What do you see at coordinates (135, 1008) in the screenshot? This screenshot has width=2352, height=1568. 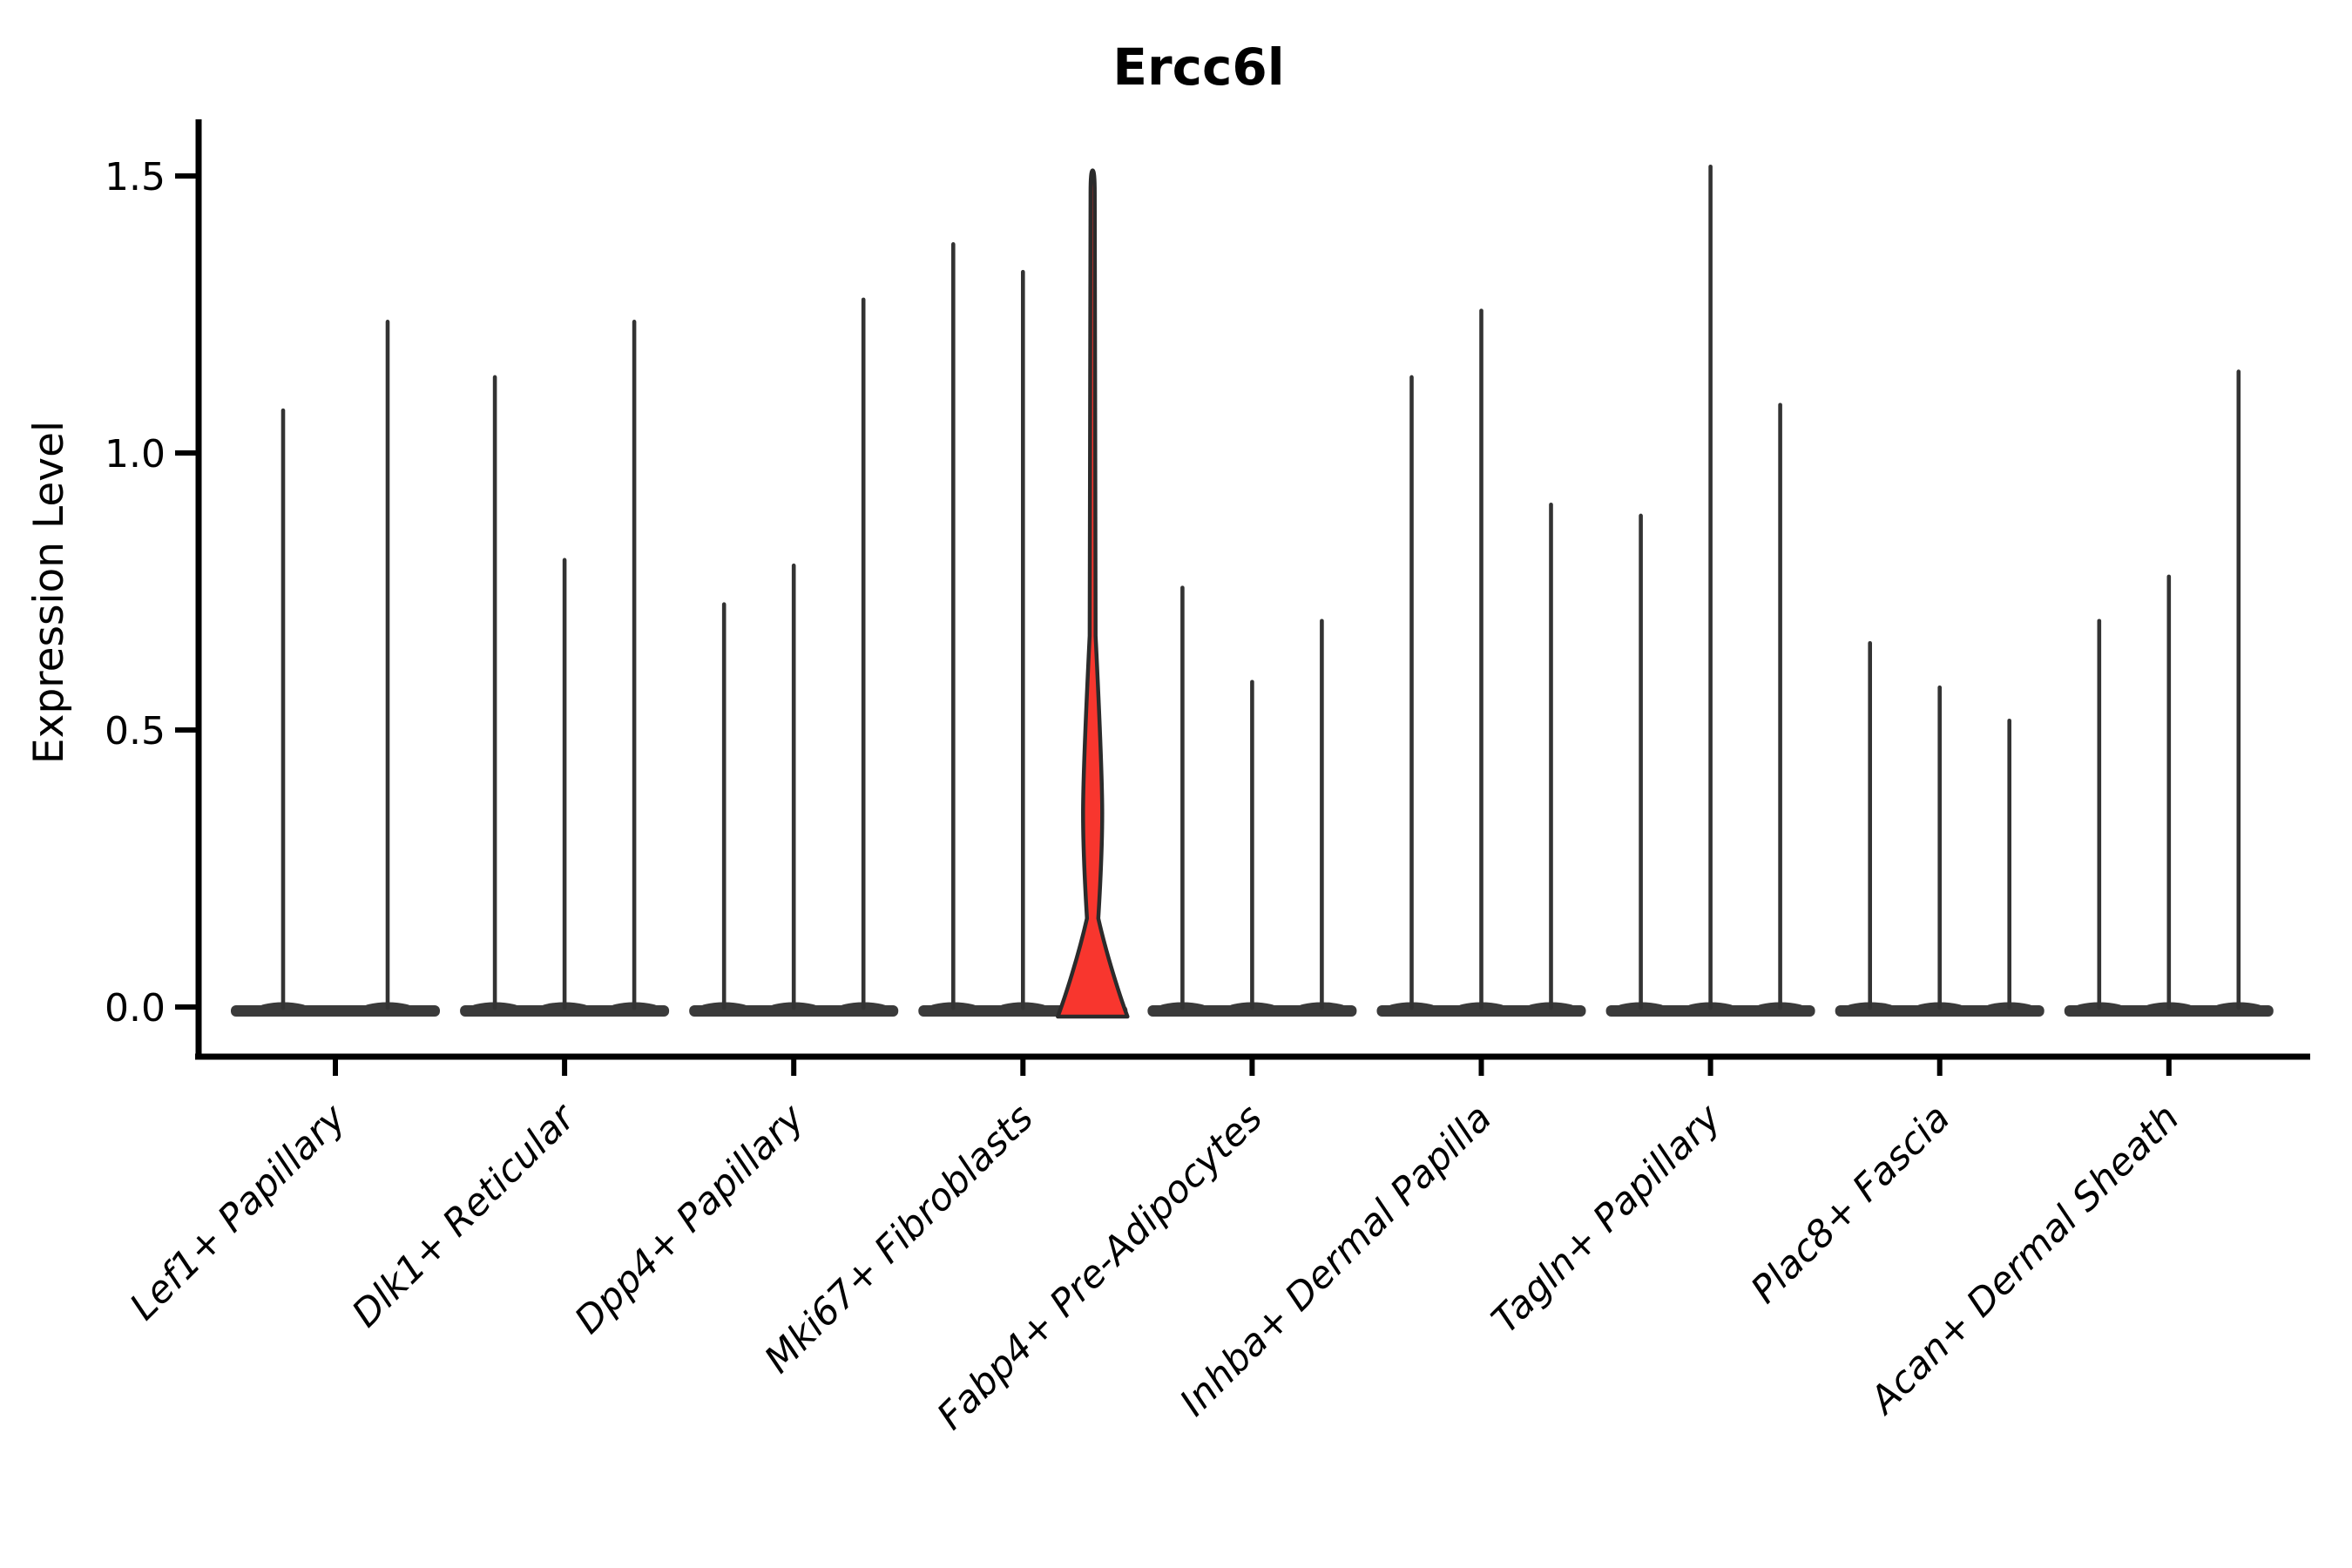 I see `y-tick-label: 0.0` at bounding box center [135, 1008].